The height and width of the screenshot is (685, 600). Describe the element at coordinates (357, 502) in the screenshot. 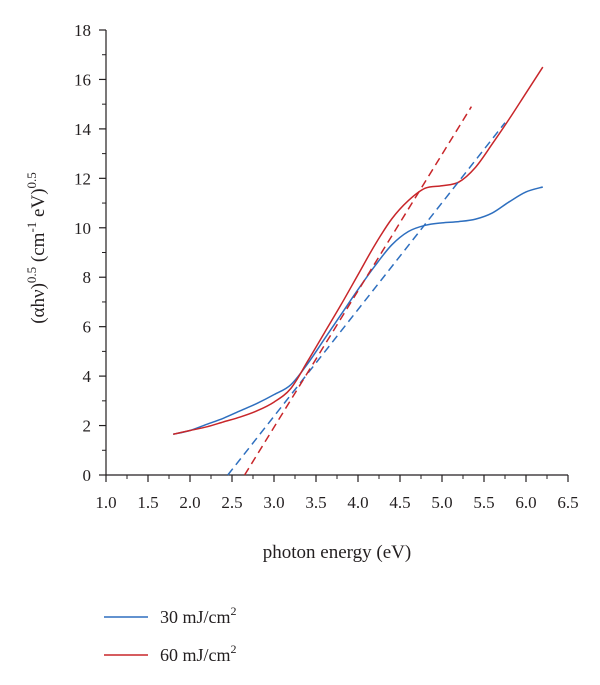

I see `x-tick-label: 4.0` at that location.